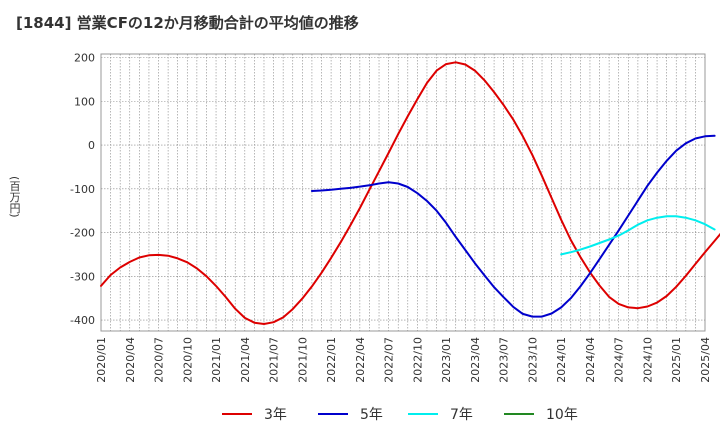 This screenshot has height=440, width=720. Describe the element at coordinates (302, 360) in the screenshot. I see `x-tick-label: 2021/10` at that location.